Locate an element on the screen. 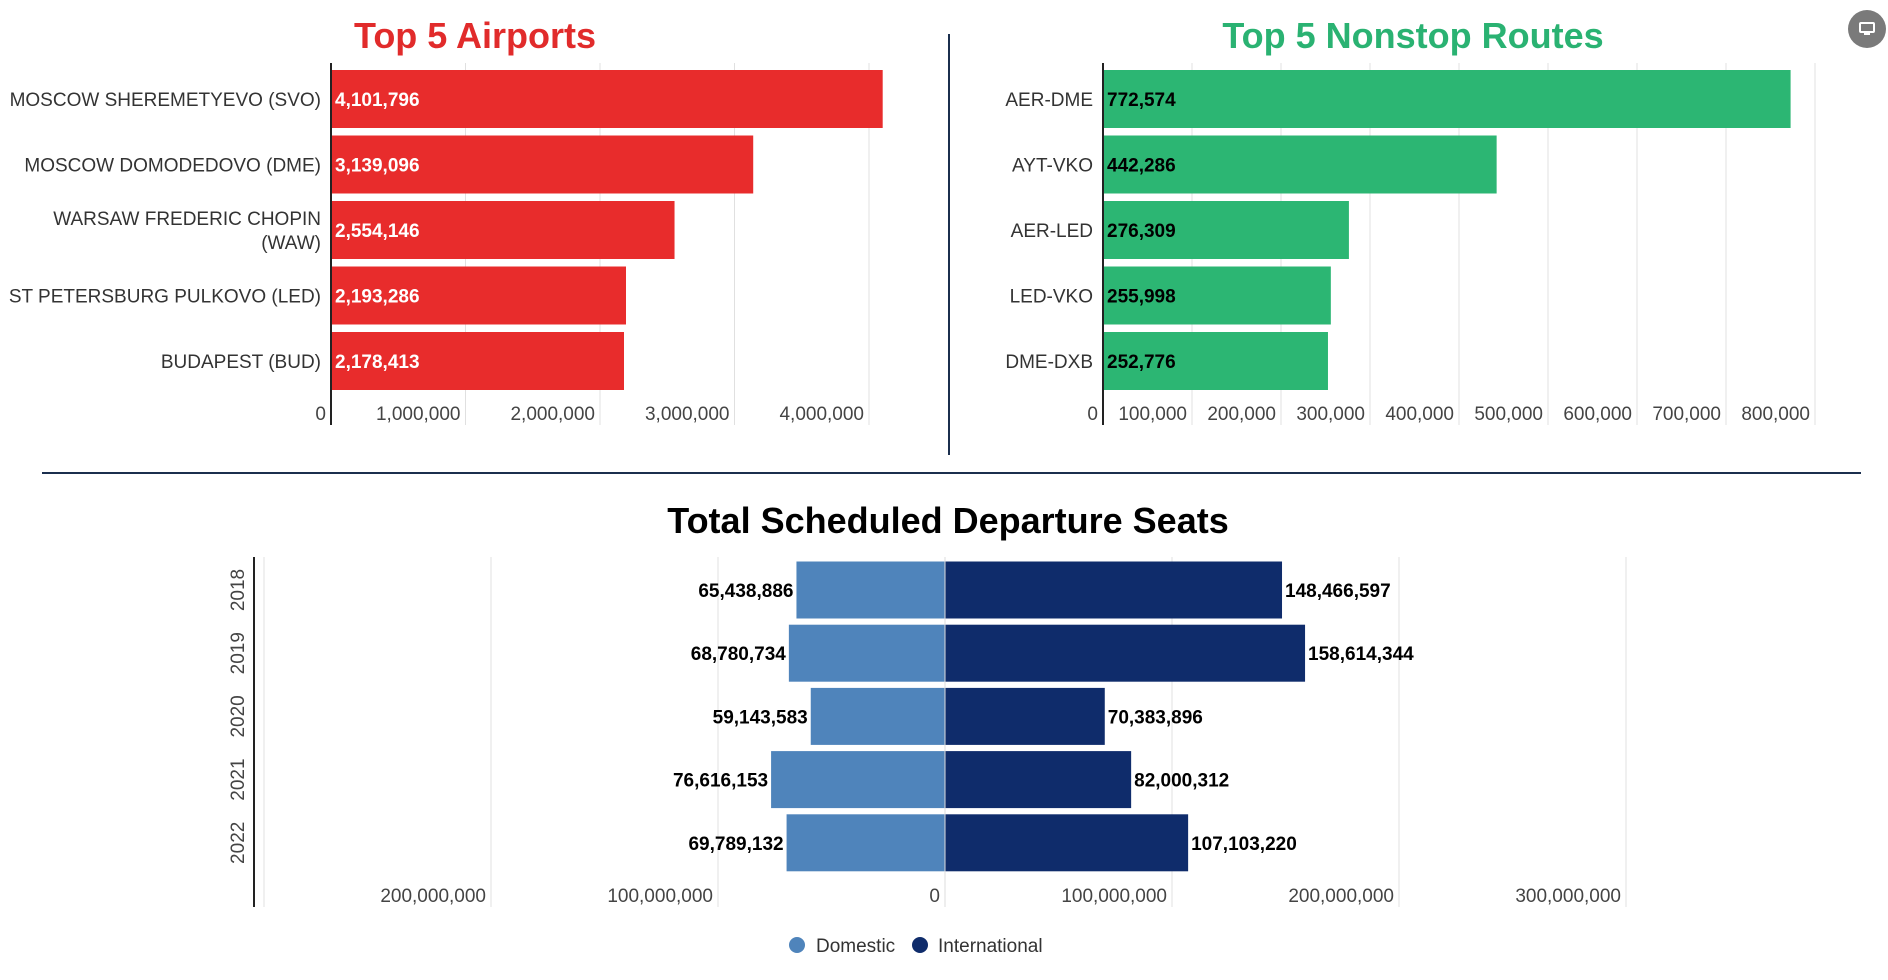 This screenshot has height=980, width=1888. x-tick-label: 300,000 is located at coordinates (1330, 414).